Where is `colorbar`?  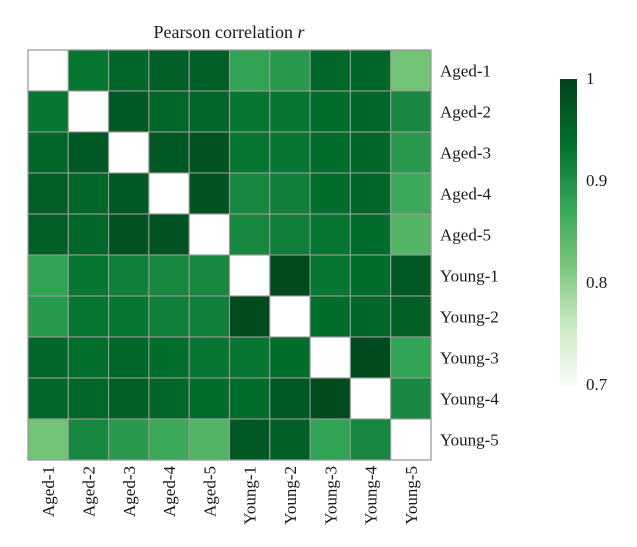 colorbar is located at coordinates (568, 232).